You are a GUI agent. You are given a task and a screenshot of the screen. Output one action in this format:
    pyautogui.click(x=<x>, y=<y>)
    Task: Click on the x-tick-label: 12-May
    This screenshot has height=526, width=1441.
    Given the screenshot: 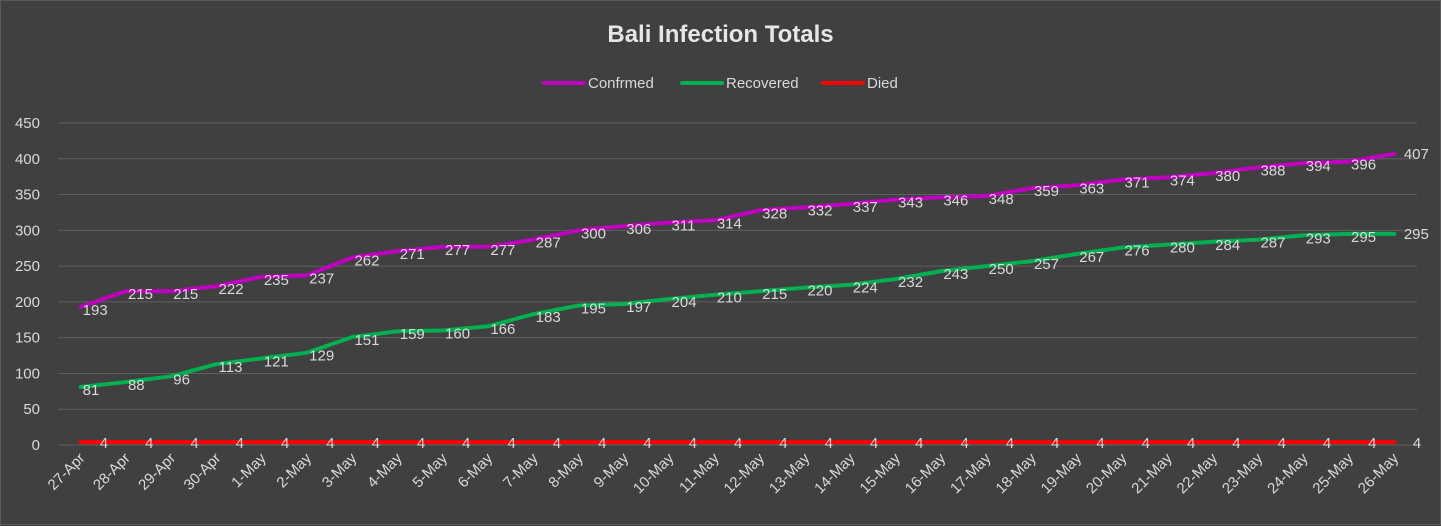 What is the action you would take?
    pyautogui.click(x=745, y=473)
    